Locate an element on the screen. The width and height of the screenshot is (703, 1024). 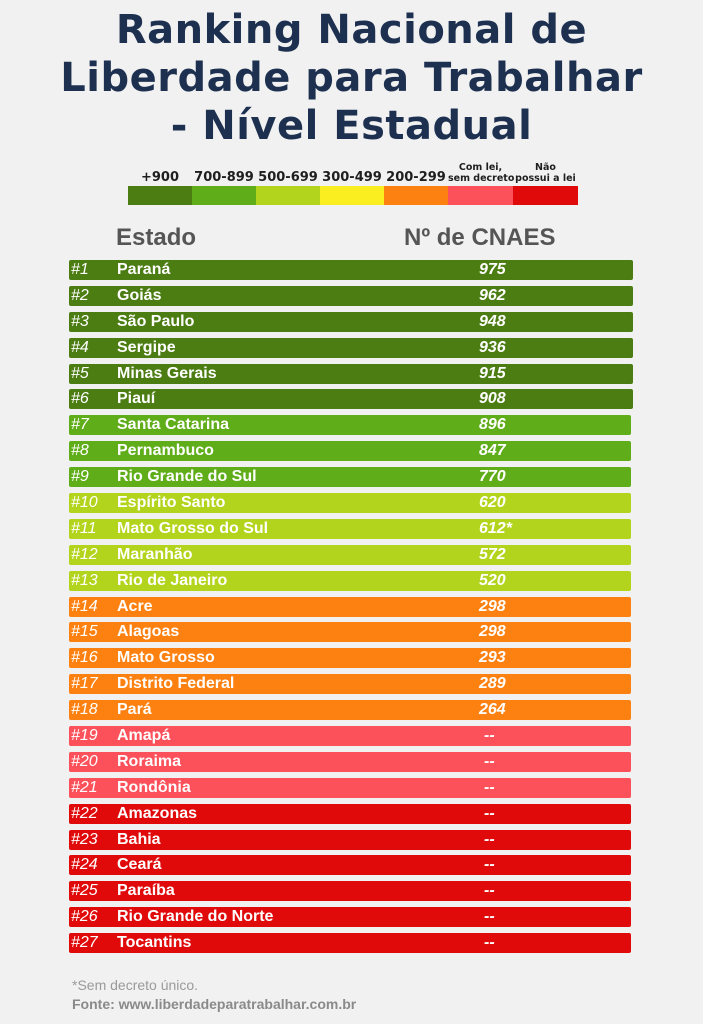
rank-label: #11 is located at coordinates (84, 528).